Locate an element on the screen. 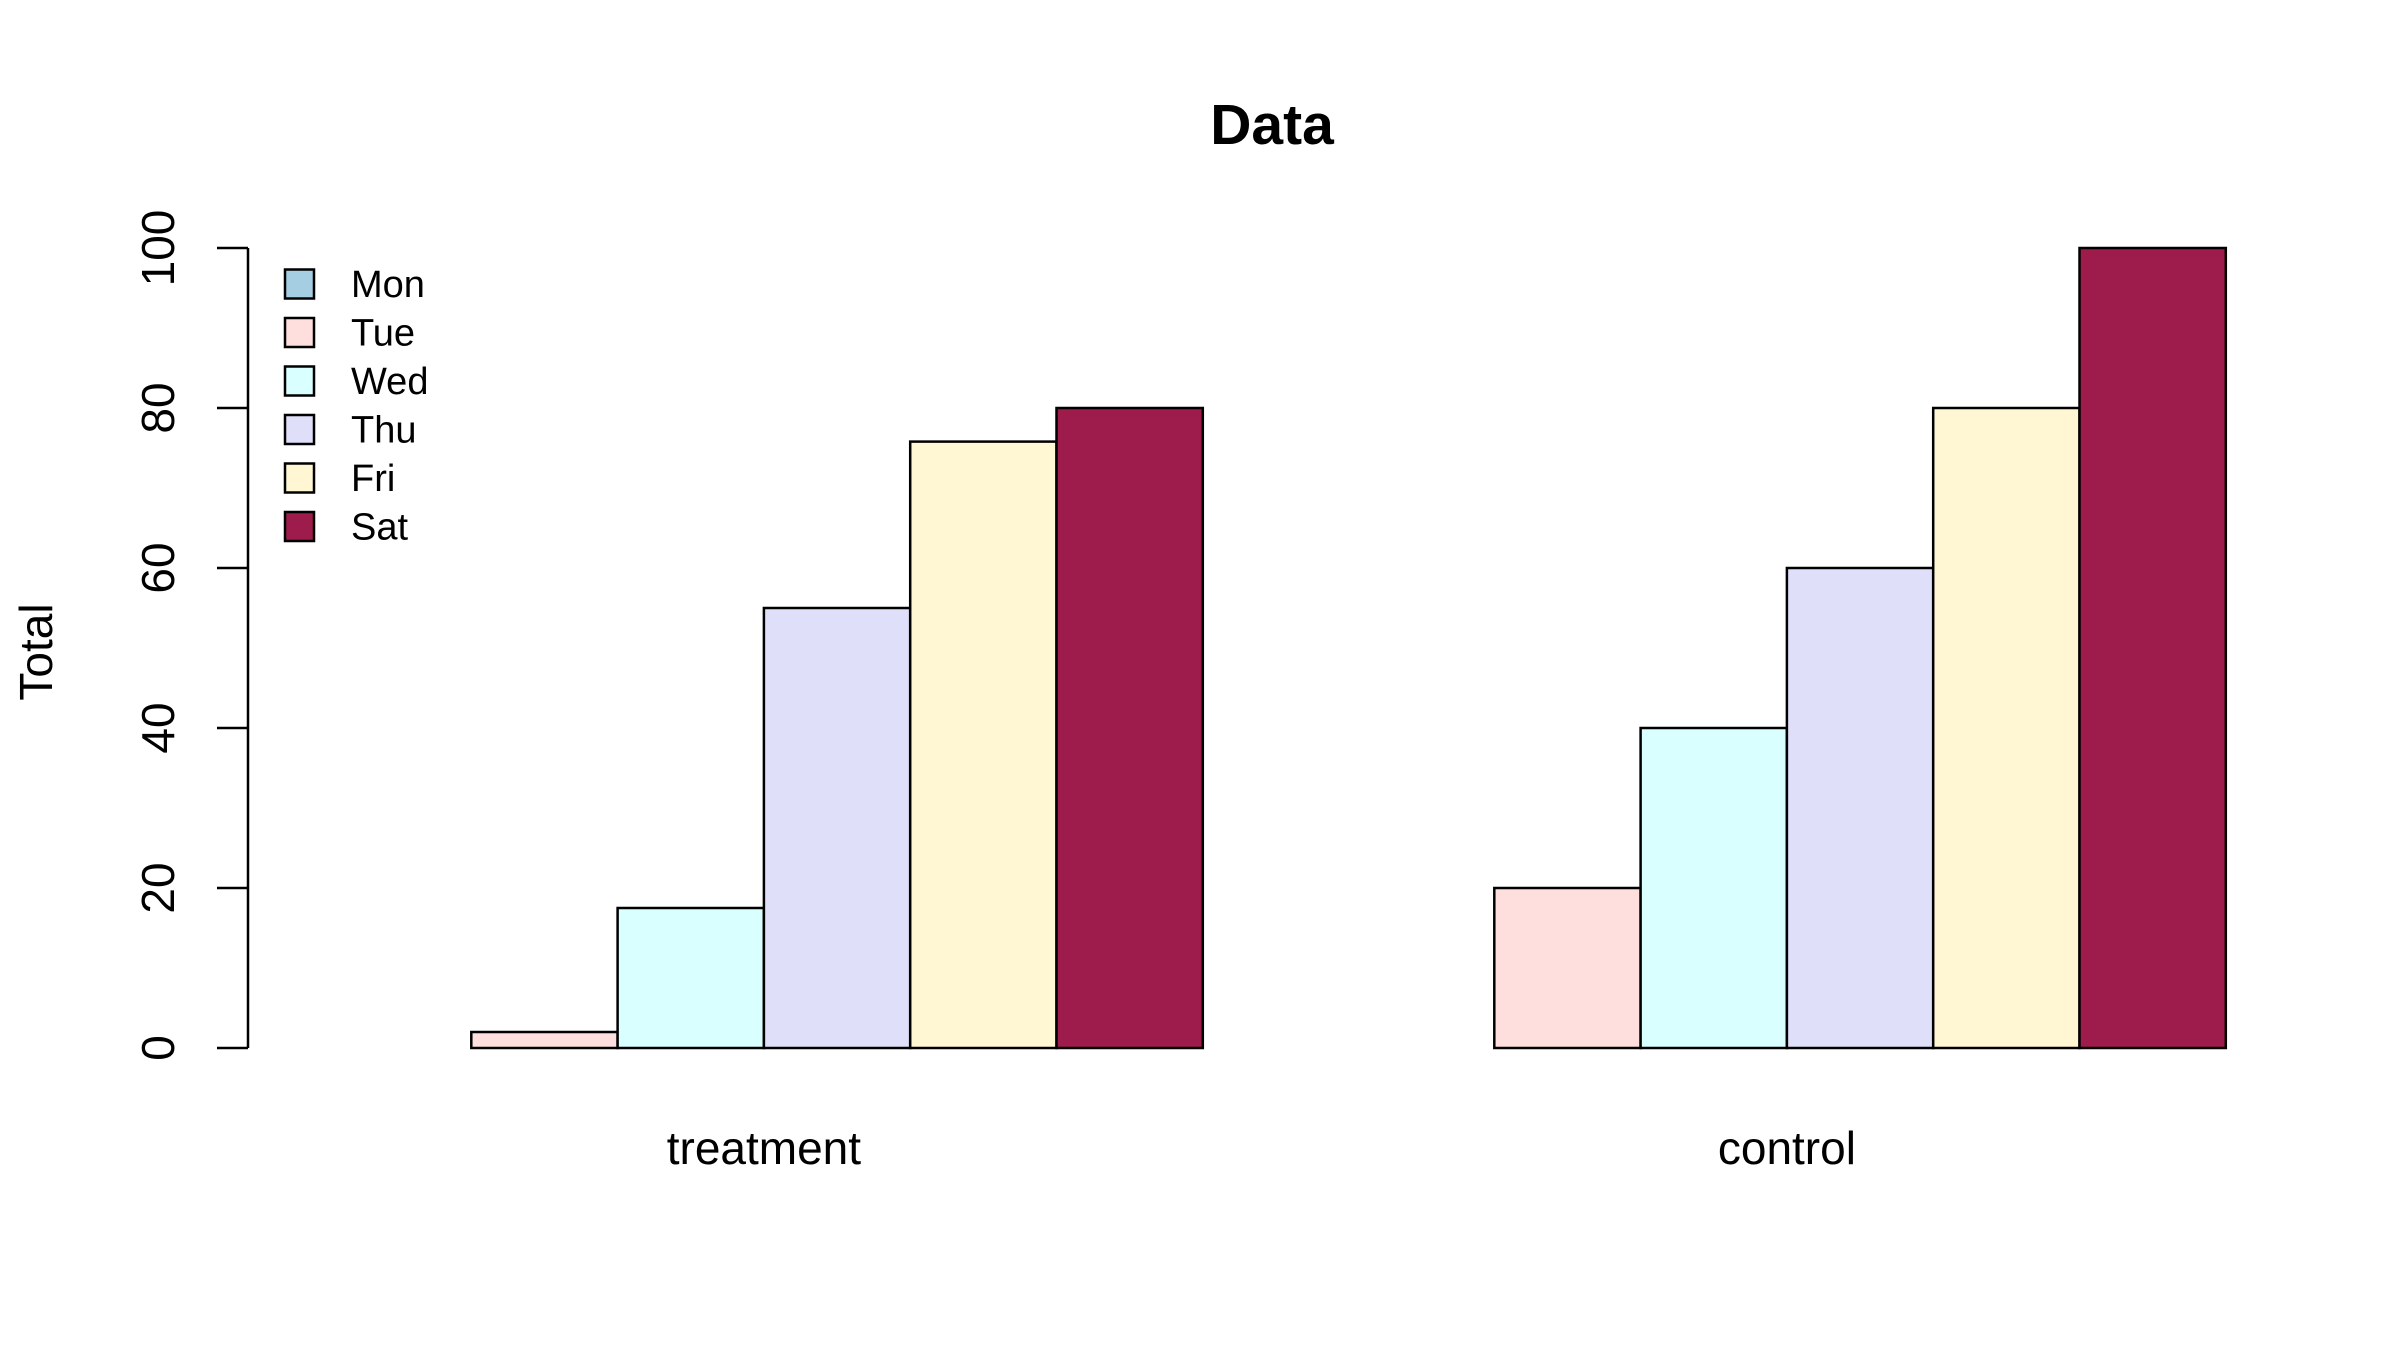 The height and width of the screenshot is (1350, 2400). bar-fri-control is located at coordinates (2006, 728).